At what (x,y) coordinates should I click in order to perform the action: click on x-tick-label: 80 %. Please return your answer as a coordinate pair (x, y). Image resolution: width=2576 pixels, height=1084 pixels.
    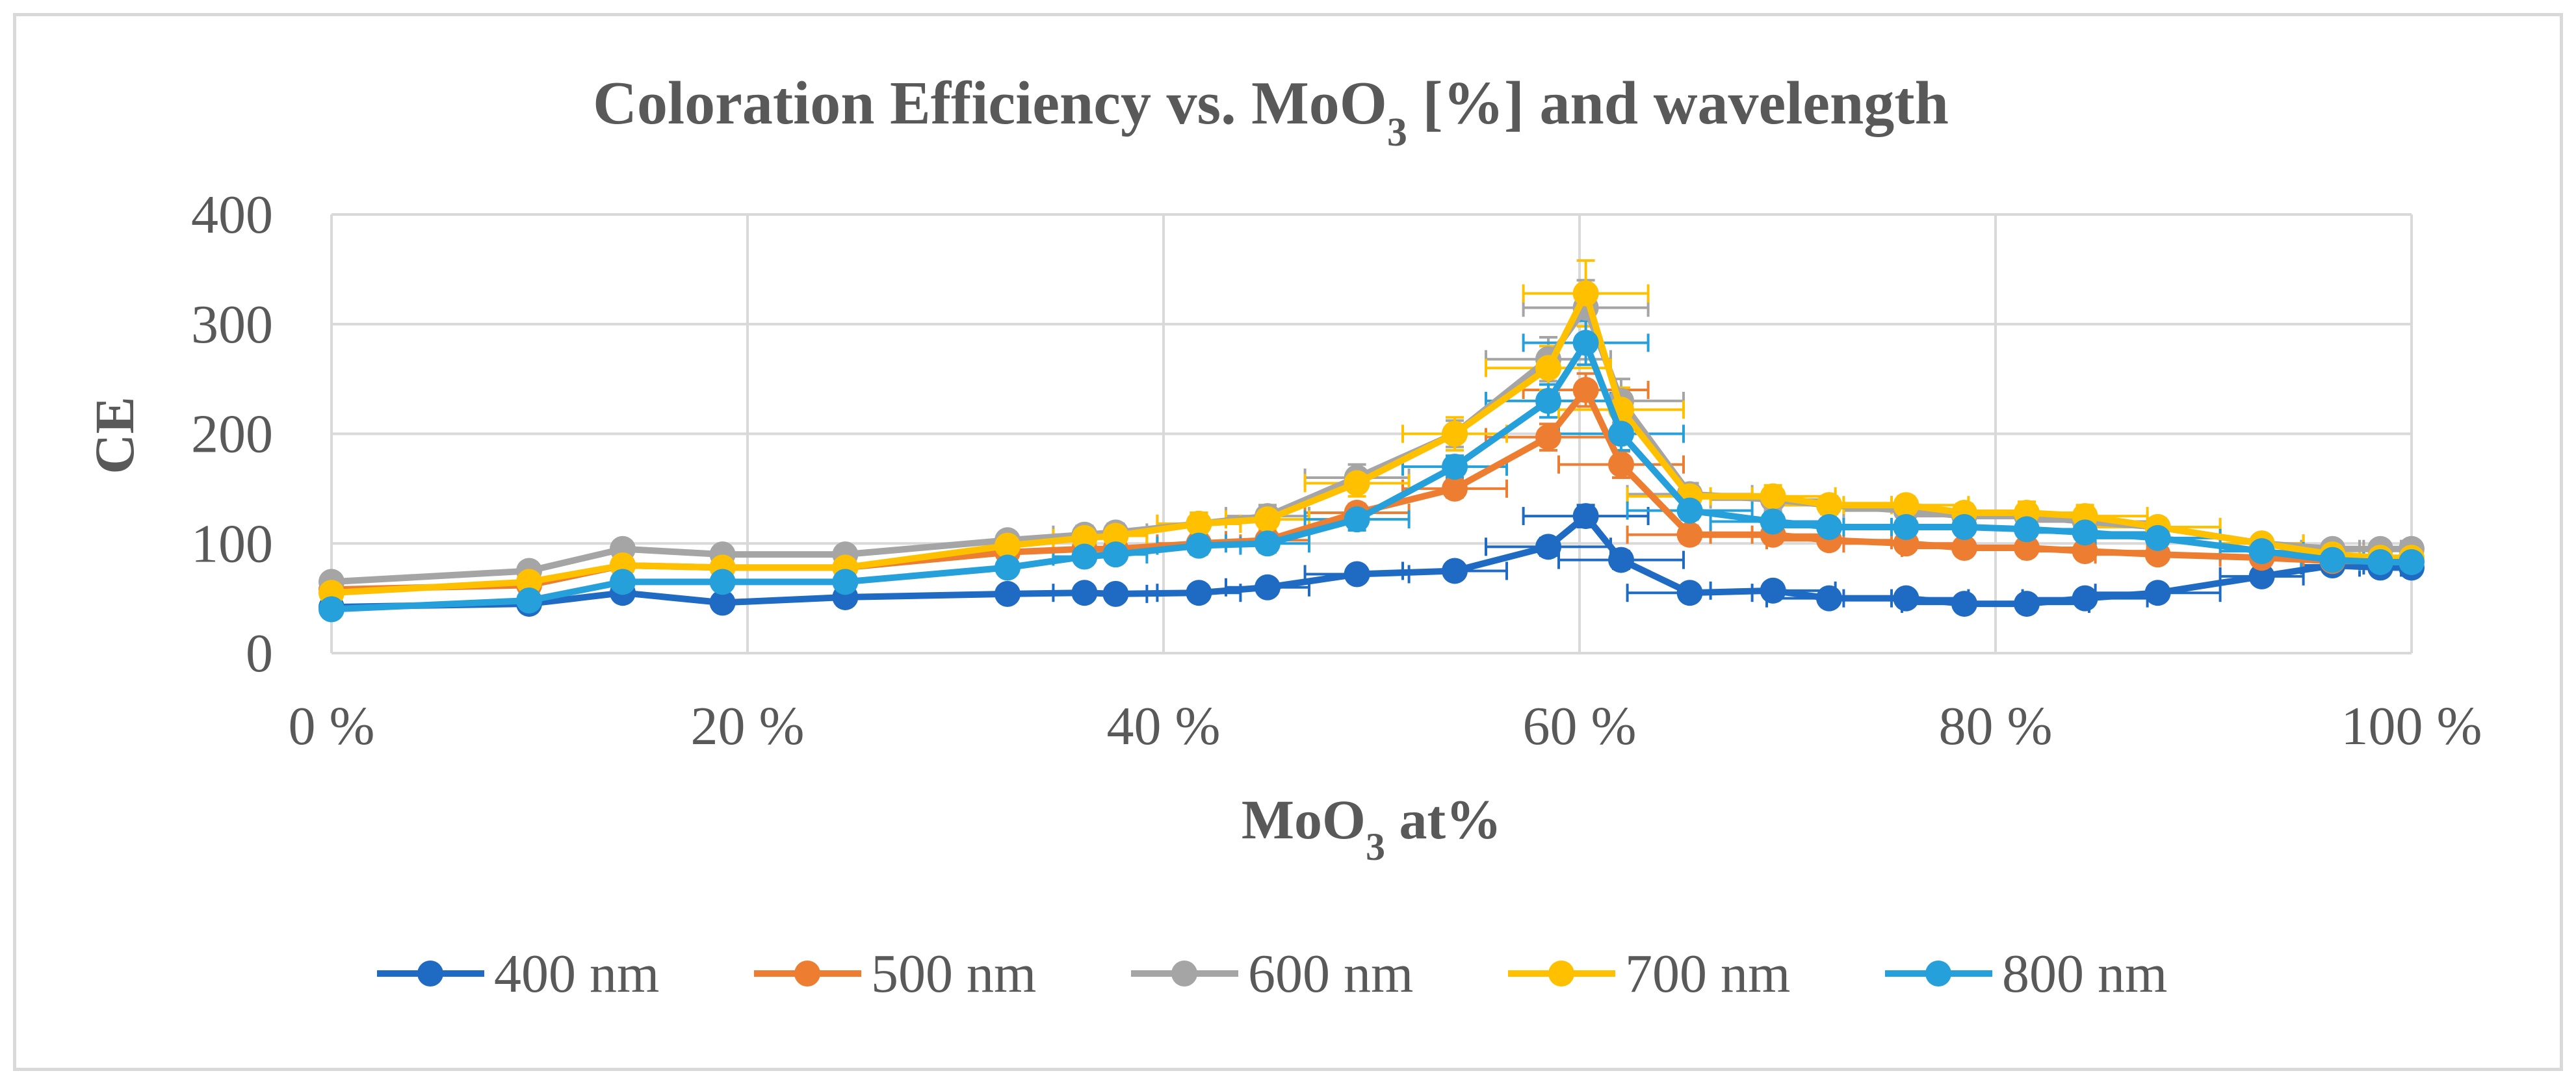
    Looking at the image, I should click on (1996, 726).